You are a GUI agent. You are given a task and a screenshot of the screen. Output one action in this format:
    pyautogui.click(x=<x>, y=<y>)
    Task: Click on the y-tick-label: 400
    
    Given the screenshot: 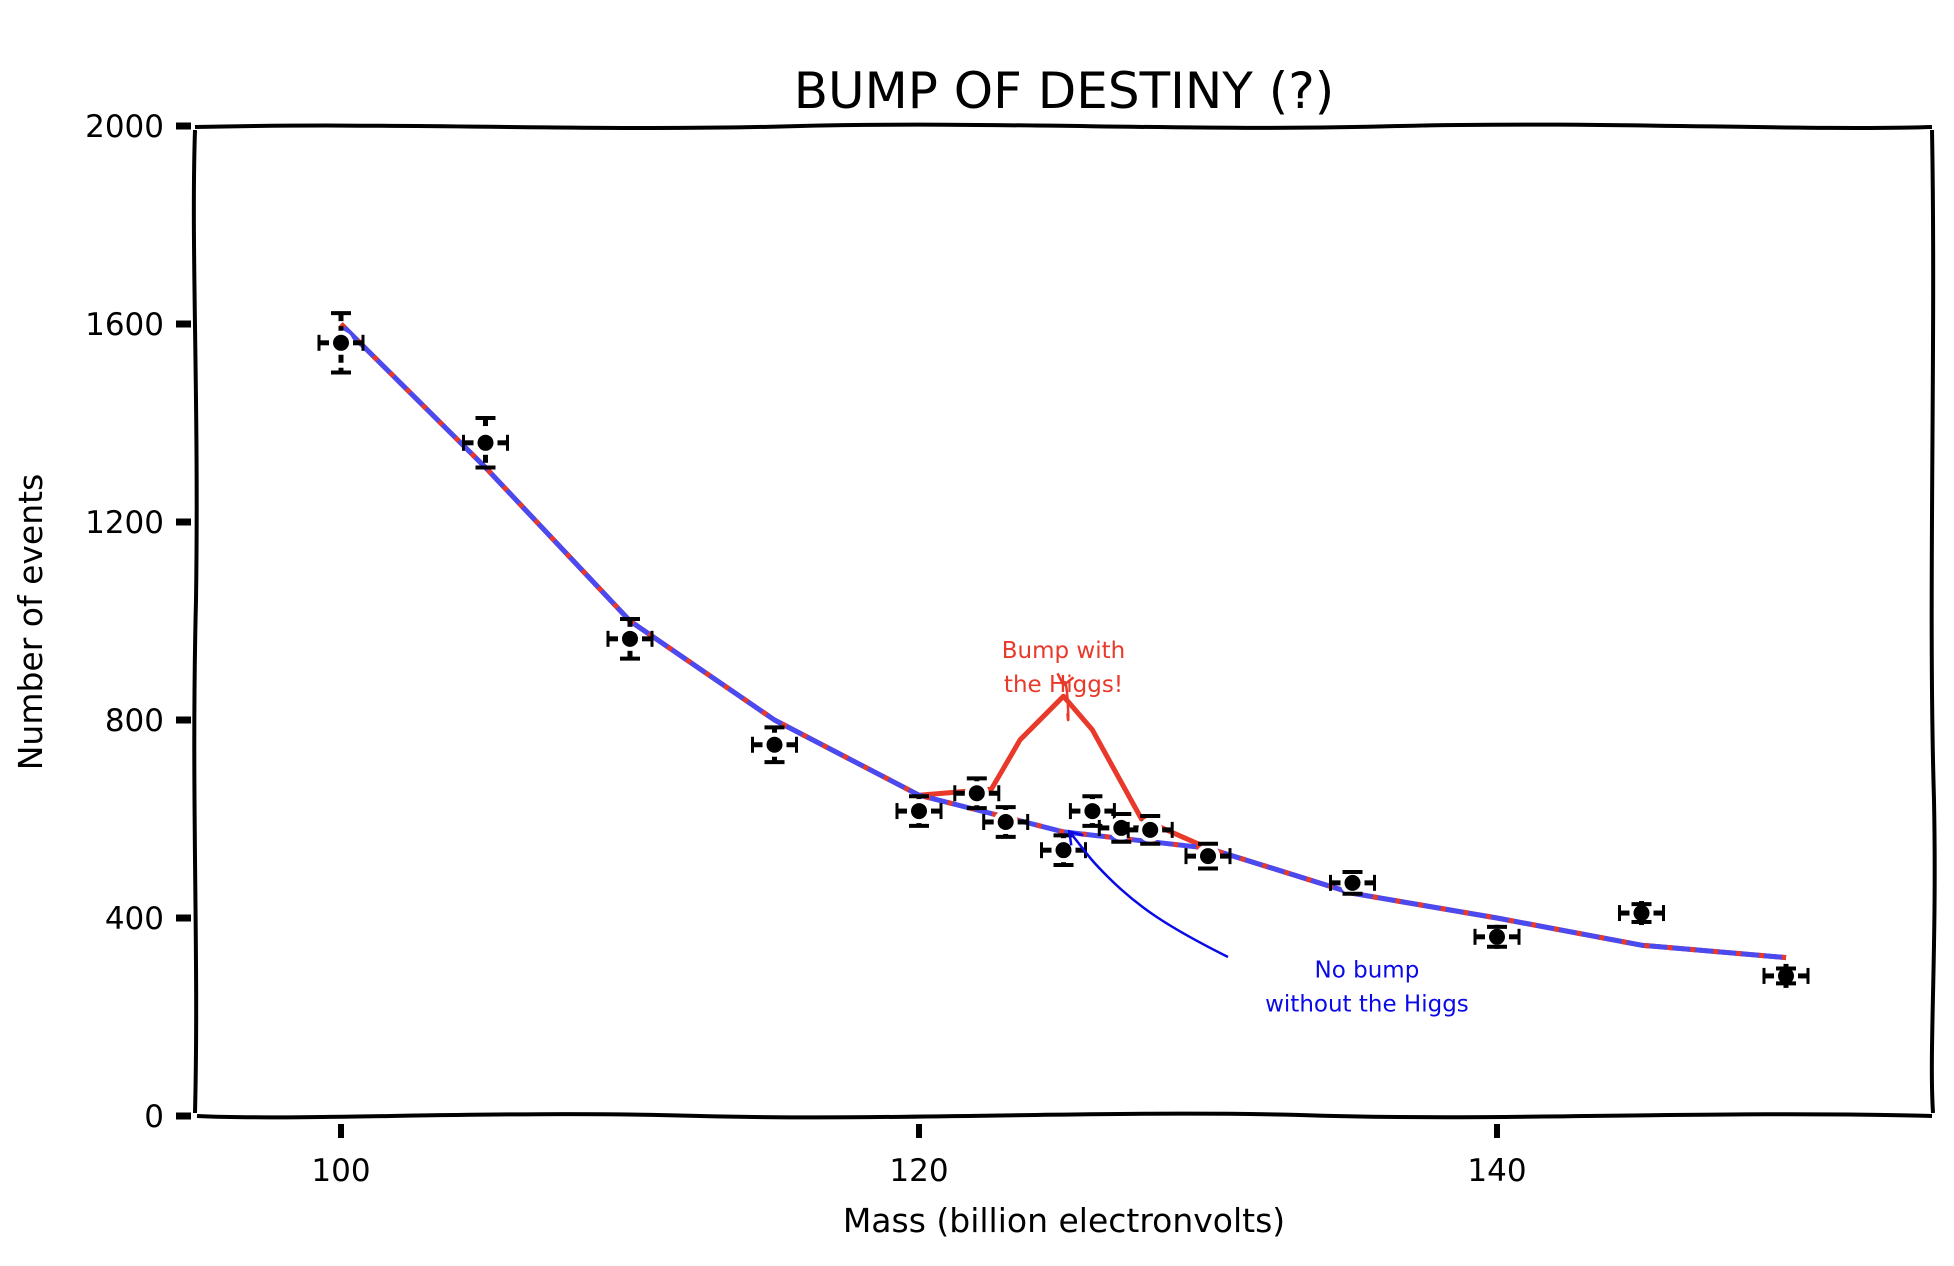 What is the action you would take?
    pyautogui.click(x=134, y=919)
    